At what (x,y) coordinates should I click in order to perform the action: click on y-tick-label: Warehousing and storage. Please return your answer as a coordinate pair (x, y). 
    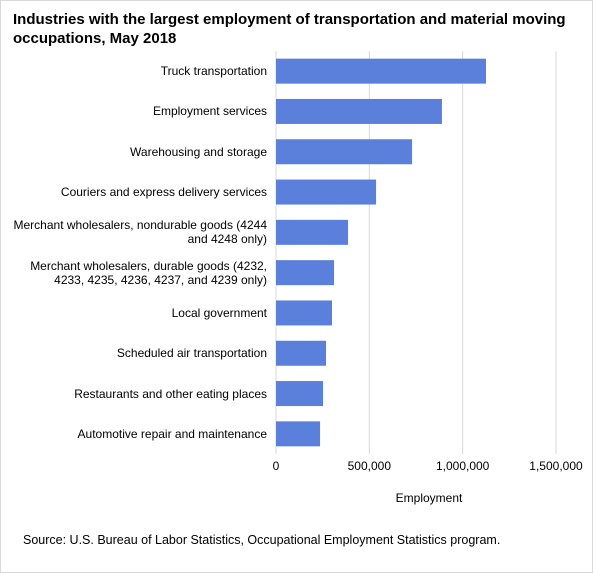
    Looking at the image, I should click on (198, 151).